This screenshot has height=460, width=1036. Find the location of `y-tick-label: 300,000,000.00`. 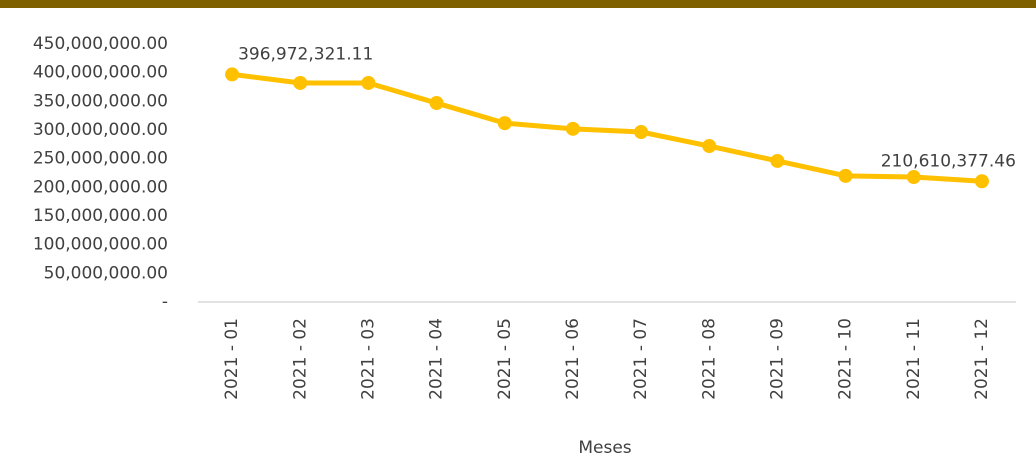

y-tick-label: 300,000,000.00 is located at coordinates (100, 130).